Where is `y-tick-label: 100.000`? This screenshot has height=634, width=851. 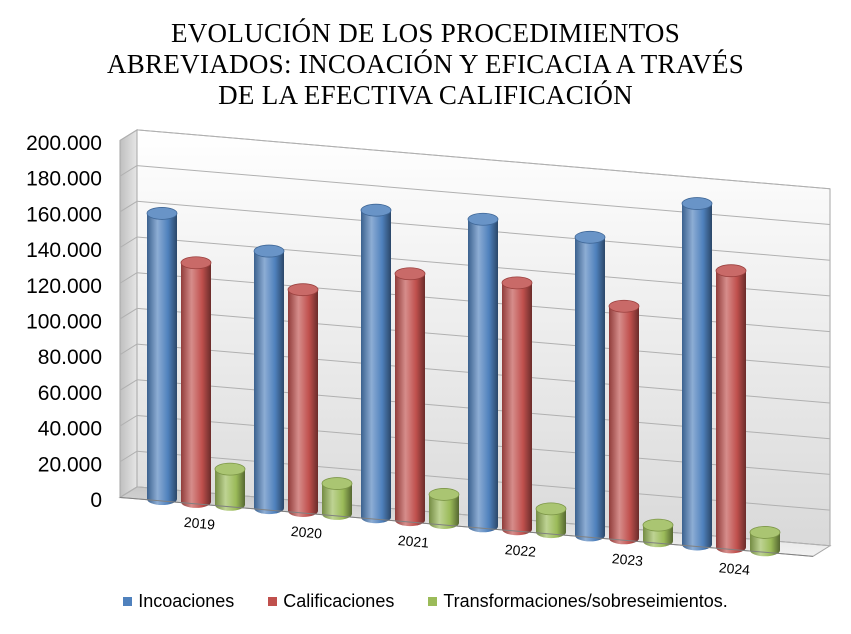
y-tick-label: 100.000 is located at coordinates (64, 322).